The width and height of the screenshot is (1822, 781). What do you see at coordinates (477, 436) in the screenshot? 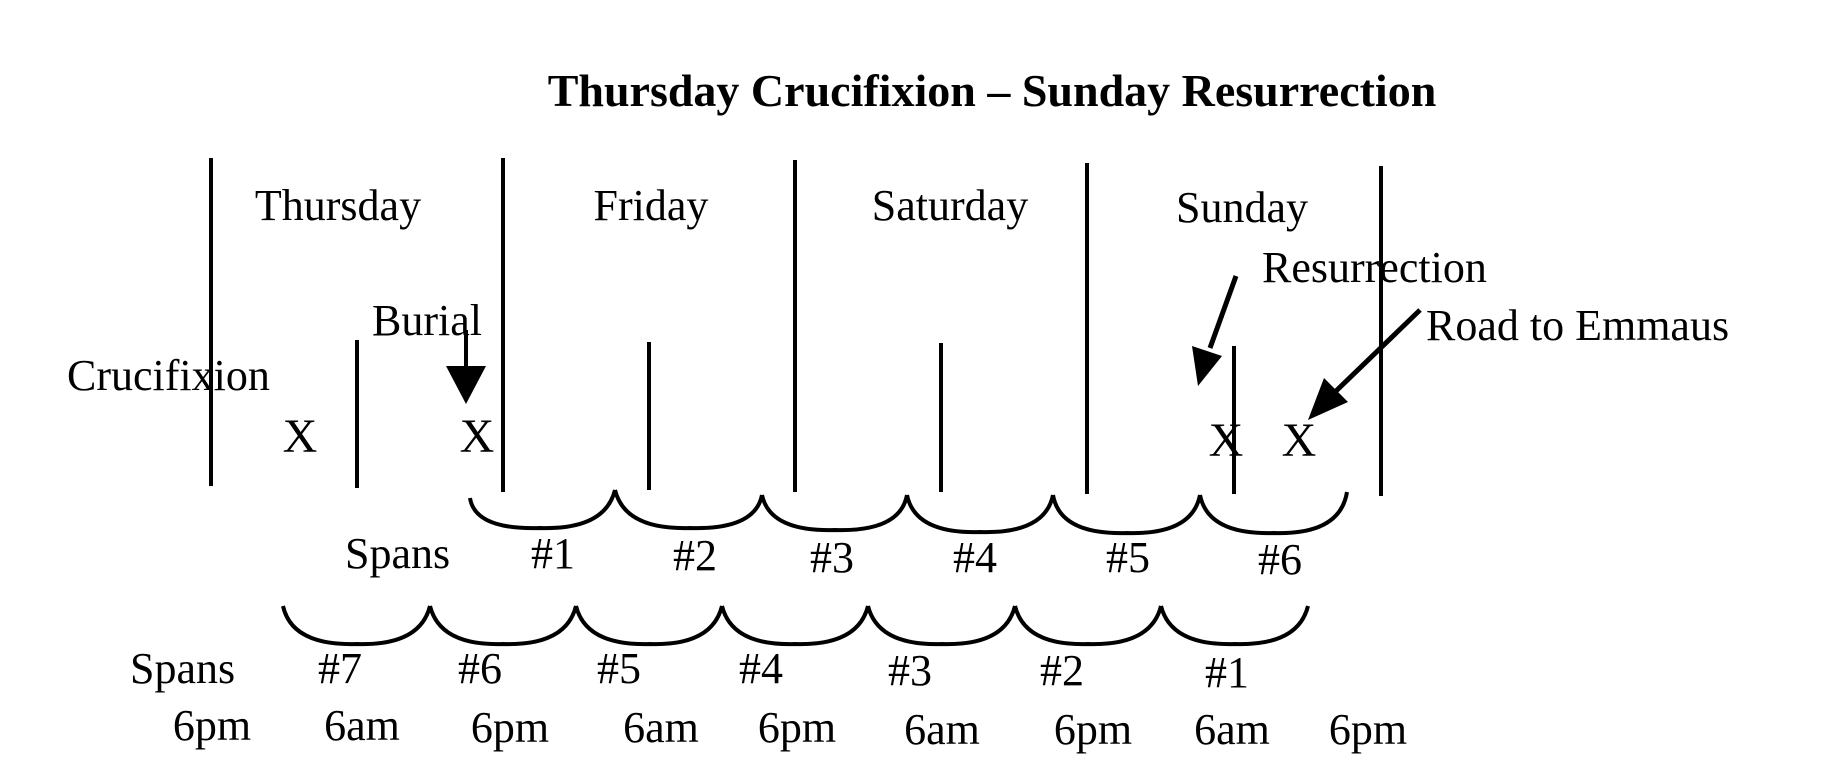
I see `burial-marker: X` at bounding box center [477, 436].